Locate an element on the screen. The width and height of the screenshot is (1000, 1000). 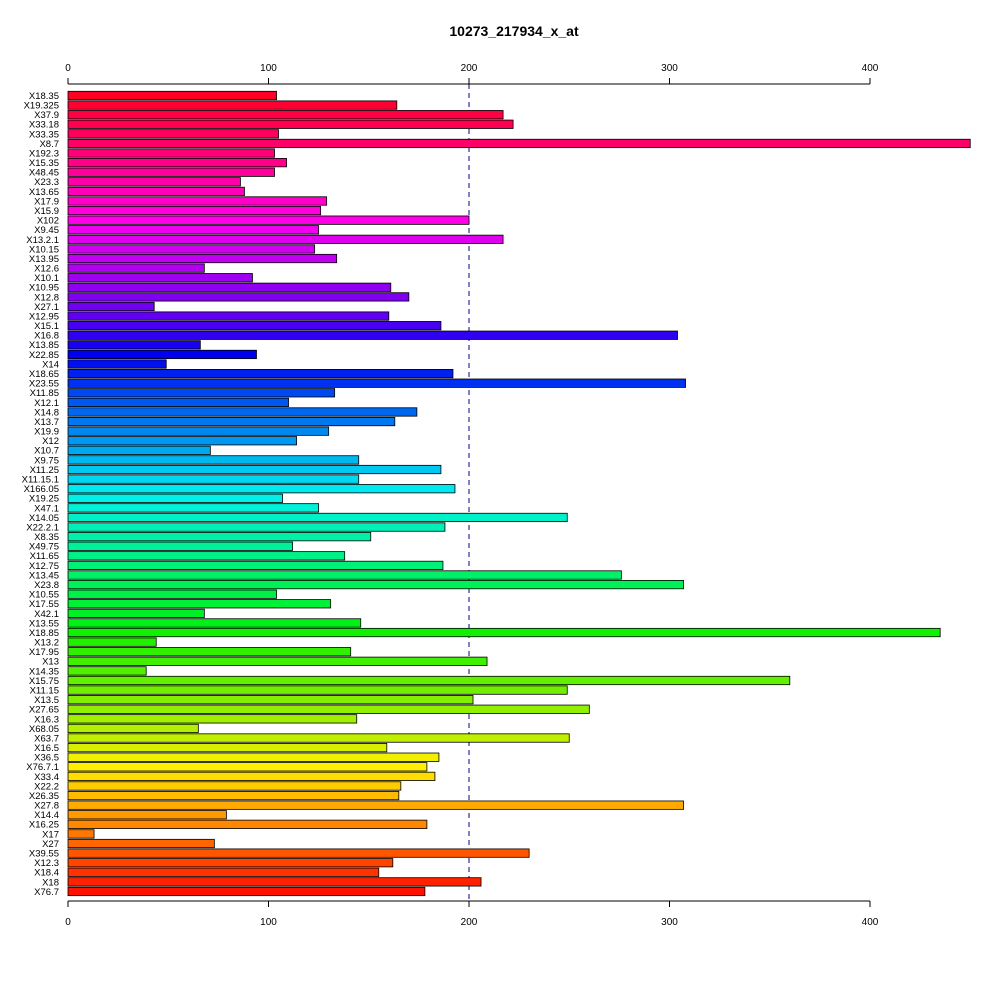
bar-X192.3 is located at coordinates (171, 153).